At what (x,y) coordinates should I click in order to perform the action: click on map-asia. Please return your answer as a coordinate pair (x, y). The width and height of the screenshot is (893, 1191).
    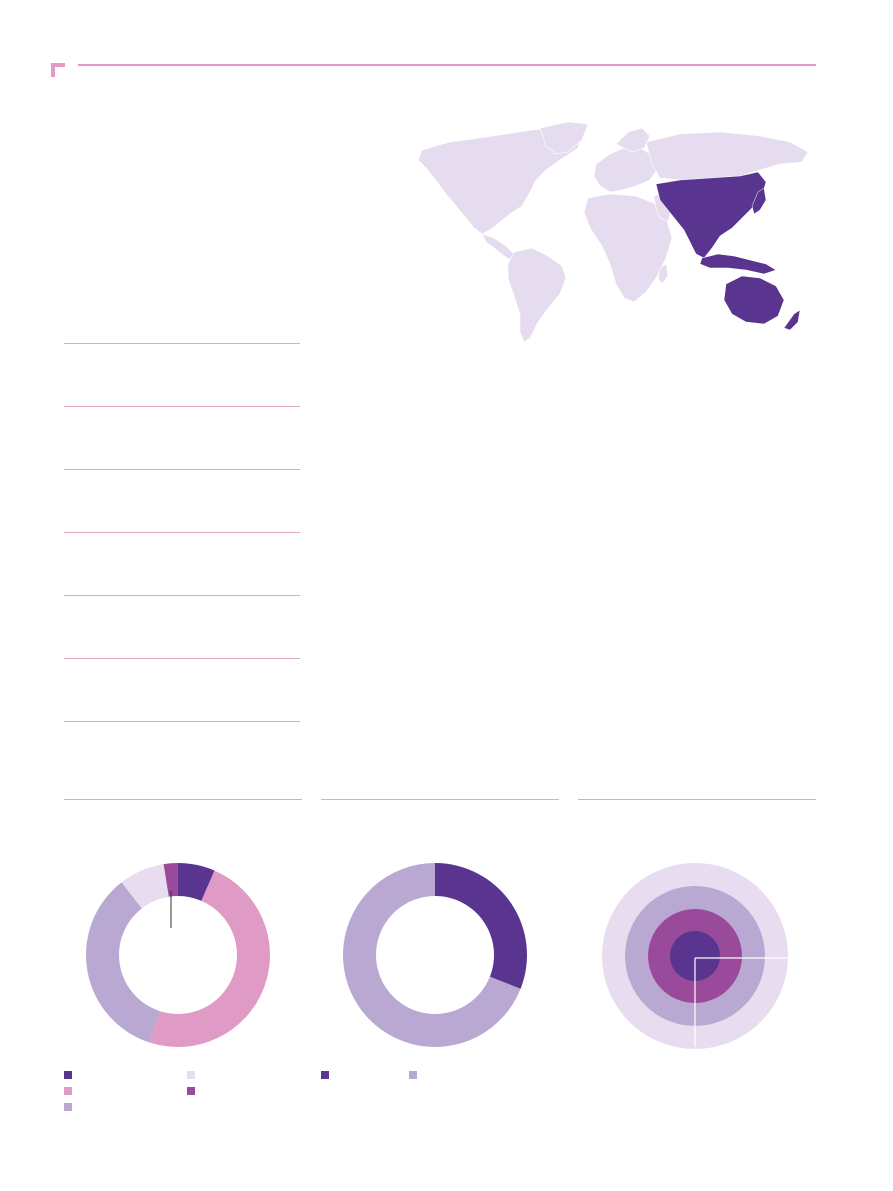
    Looking at the image, I should click on (711, 215).